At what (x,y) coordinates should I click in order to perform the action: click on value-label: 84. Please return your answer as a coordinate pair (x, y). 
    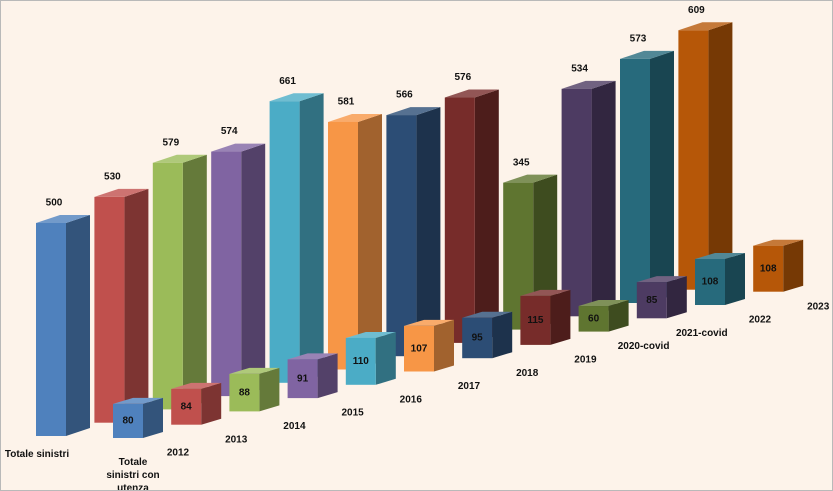
    Looking at the image, I should click on (187, 406).